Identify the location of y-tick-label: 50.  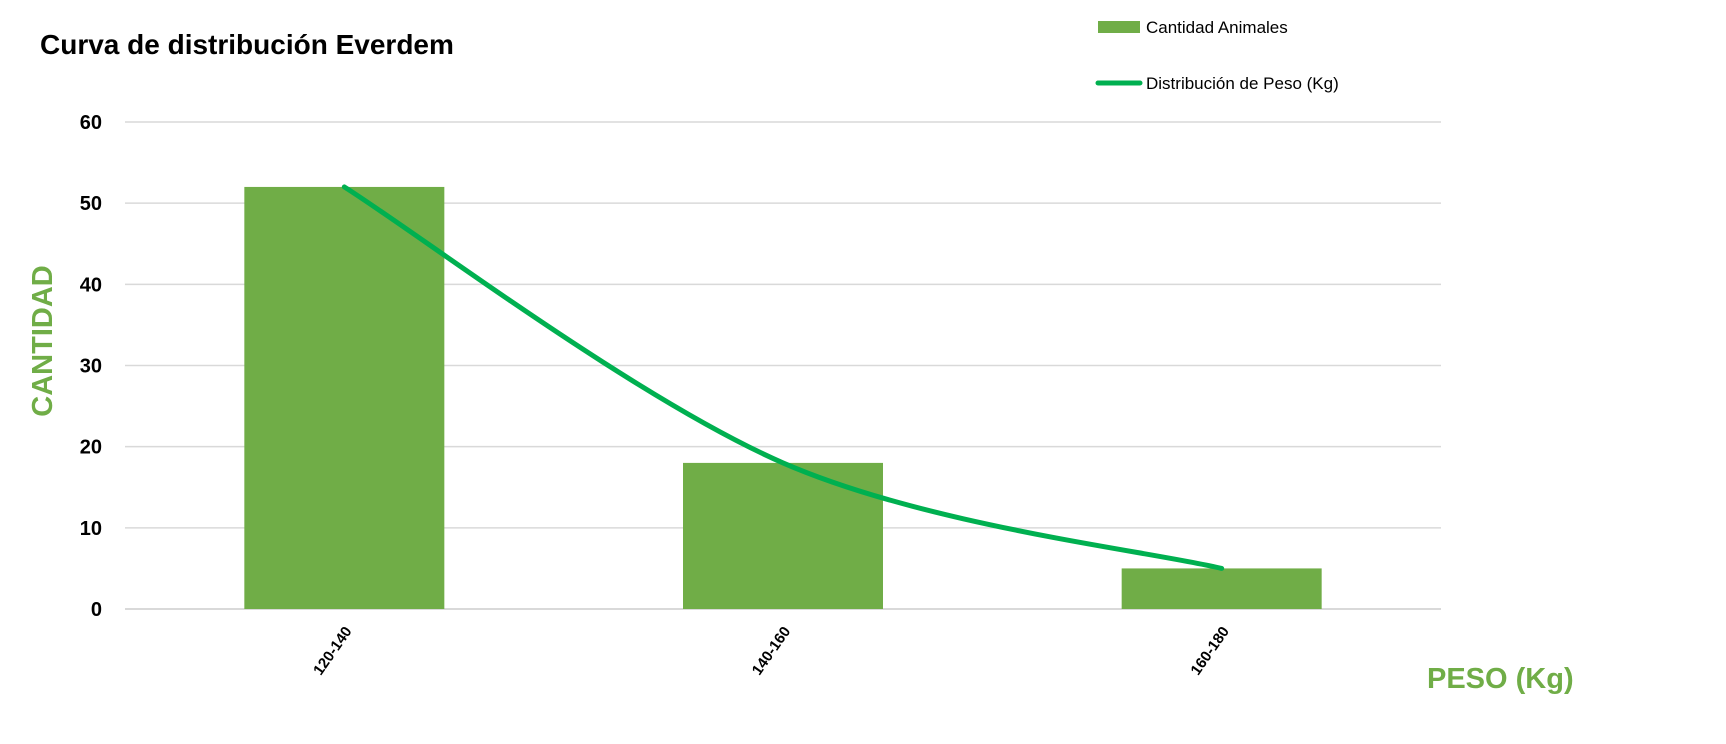
(91, 204).